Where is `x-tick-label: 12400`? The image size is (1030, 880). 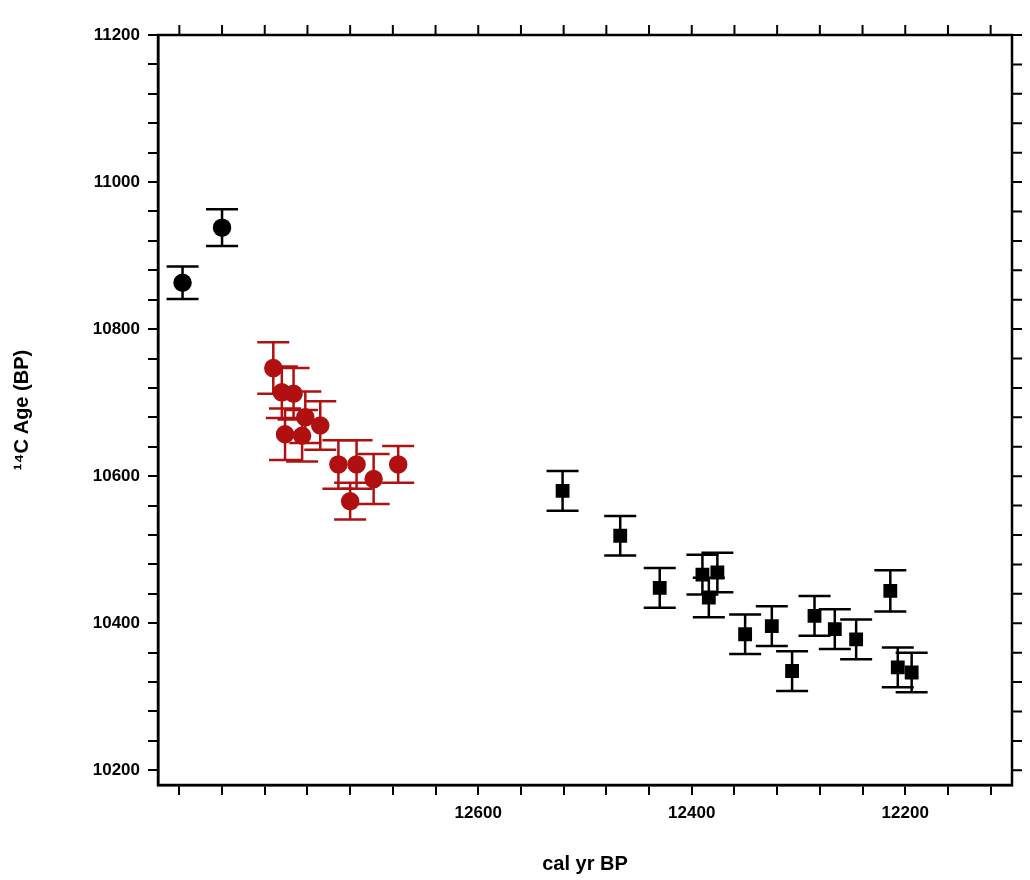
x-tick-label: 12400 is located at coordinates (692, 812).